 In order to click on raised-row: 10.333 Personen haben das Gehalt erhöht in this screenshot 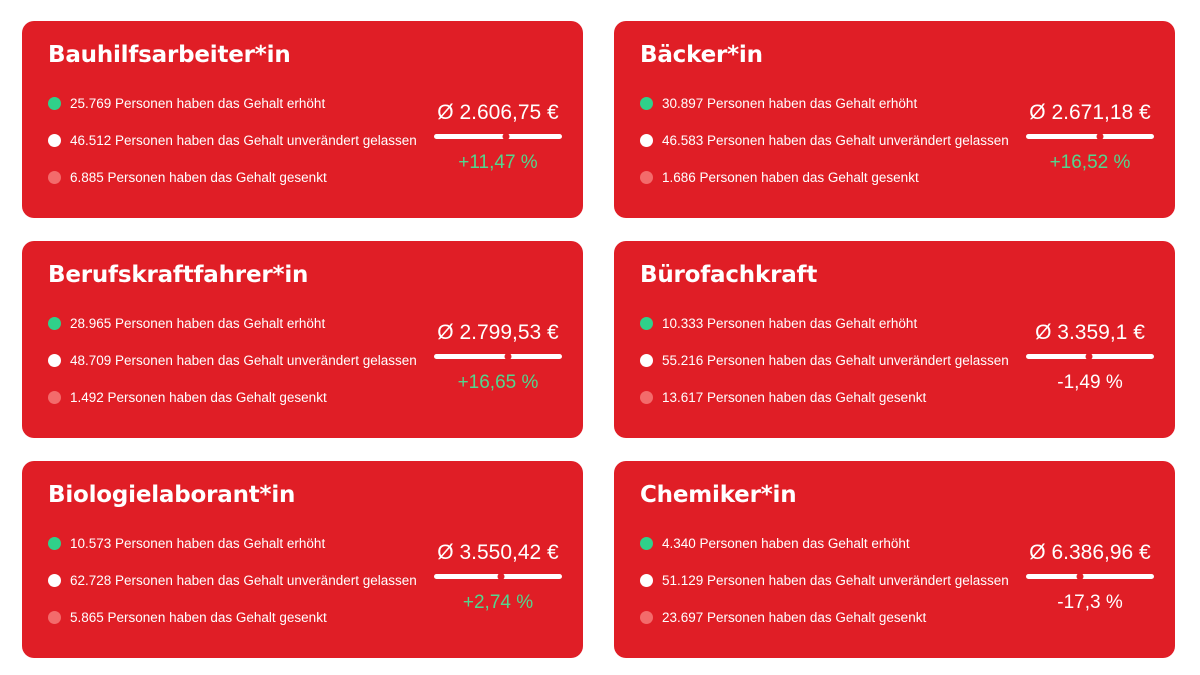, I will do `click(778, 323)`.